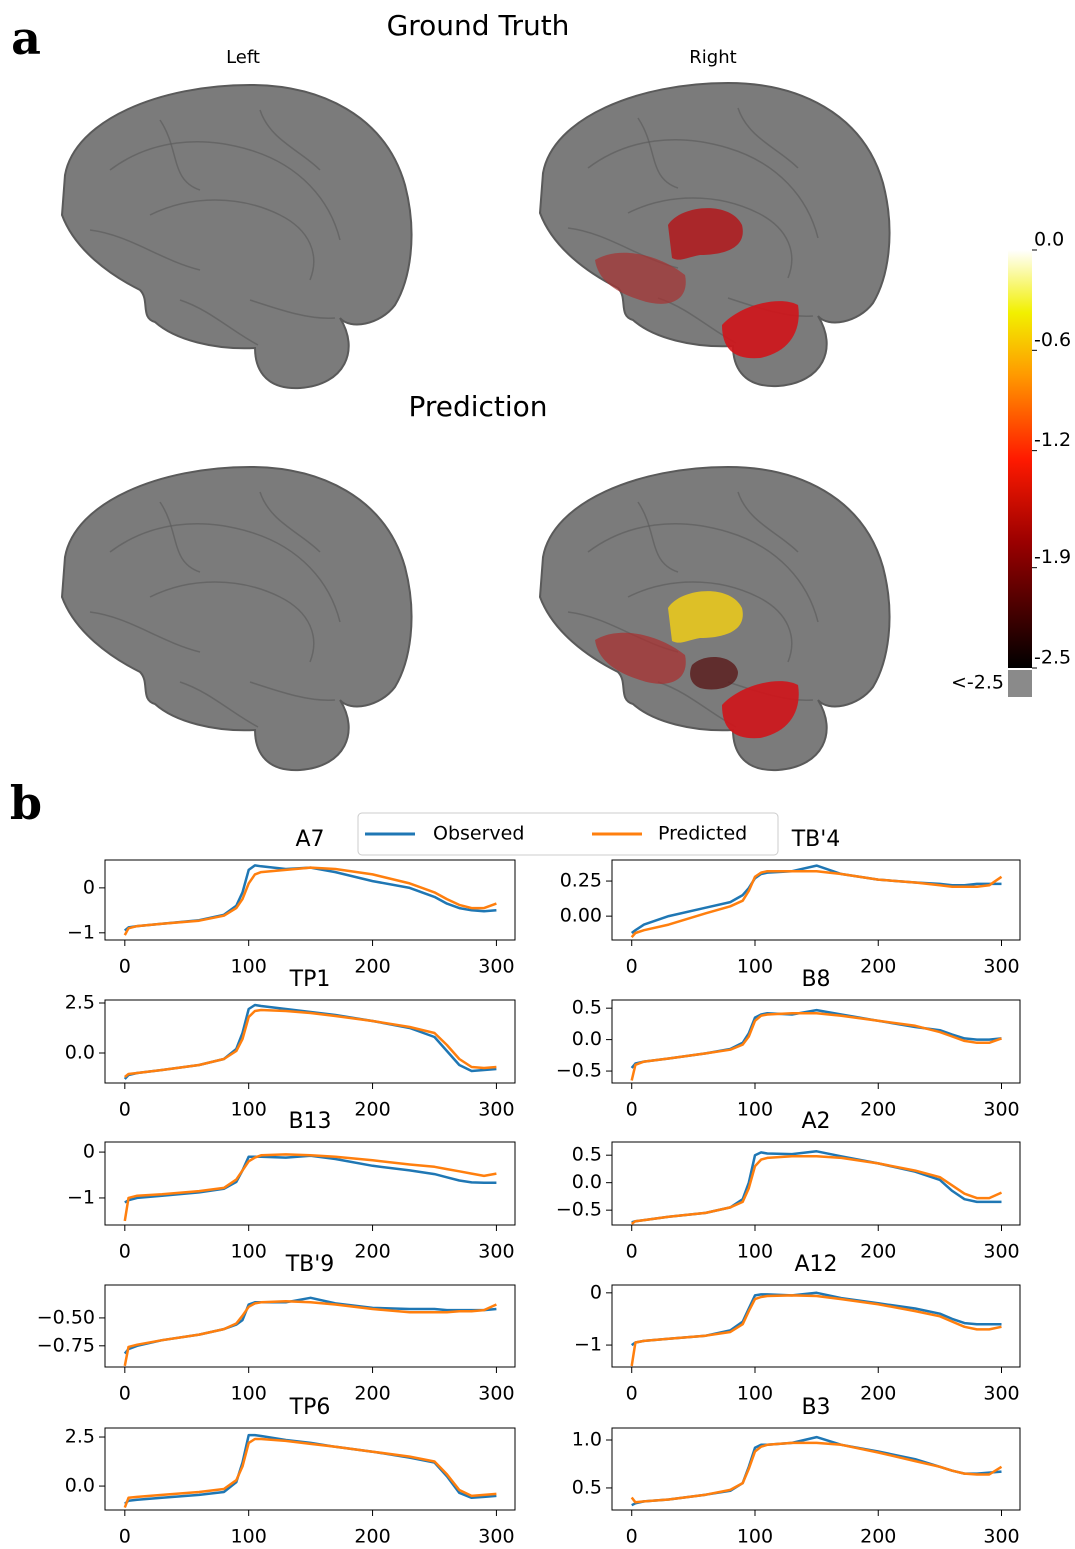 The height and width of the screenshot is (1549, 1075). Describe the element at coordinates (26, 803) in the screenshot. I see `panel-letter: b` at that location.